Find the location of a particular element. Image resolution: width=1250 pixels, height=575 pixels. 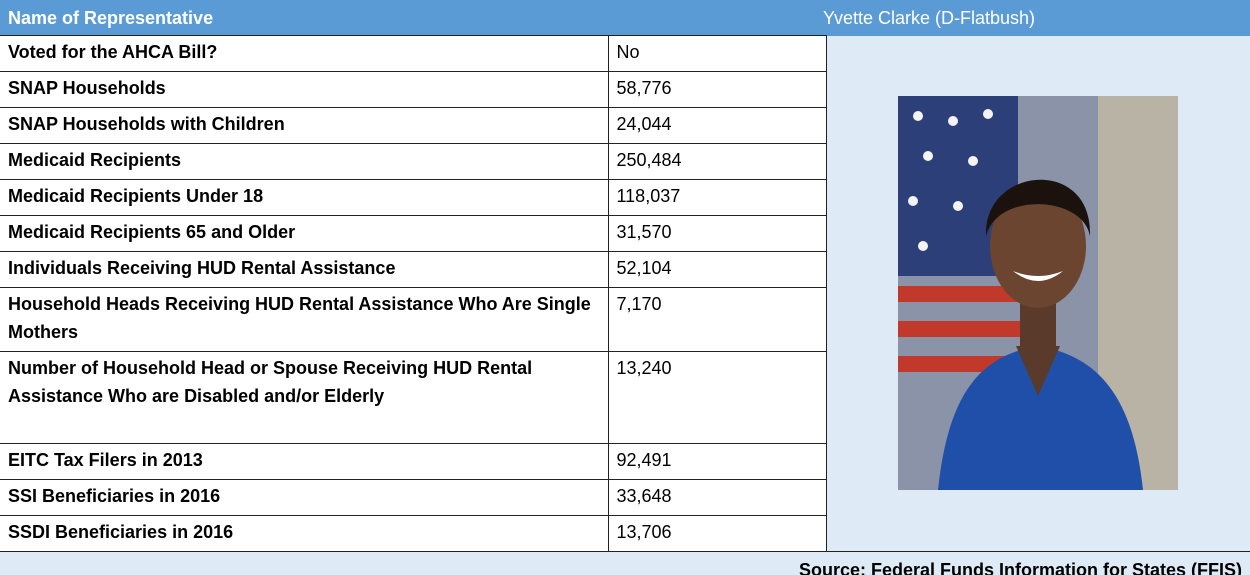

header-label: Name of Representative is located at coordinates (304, 18).